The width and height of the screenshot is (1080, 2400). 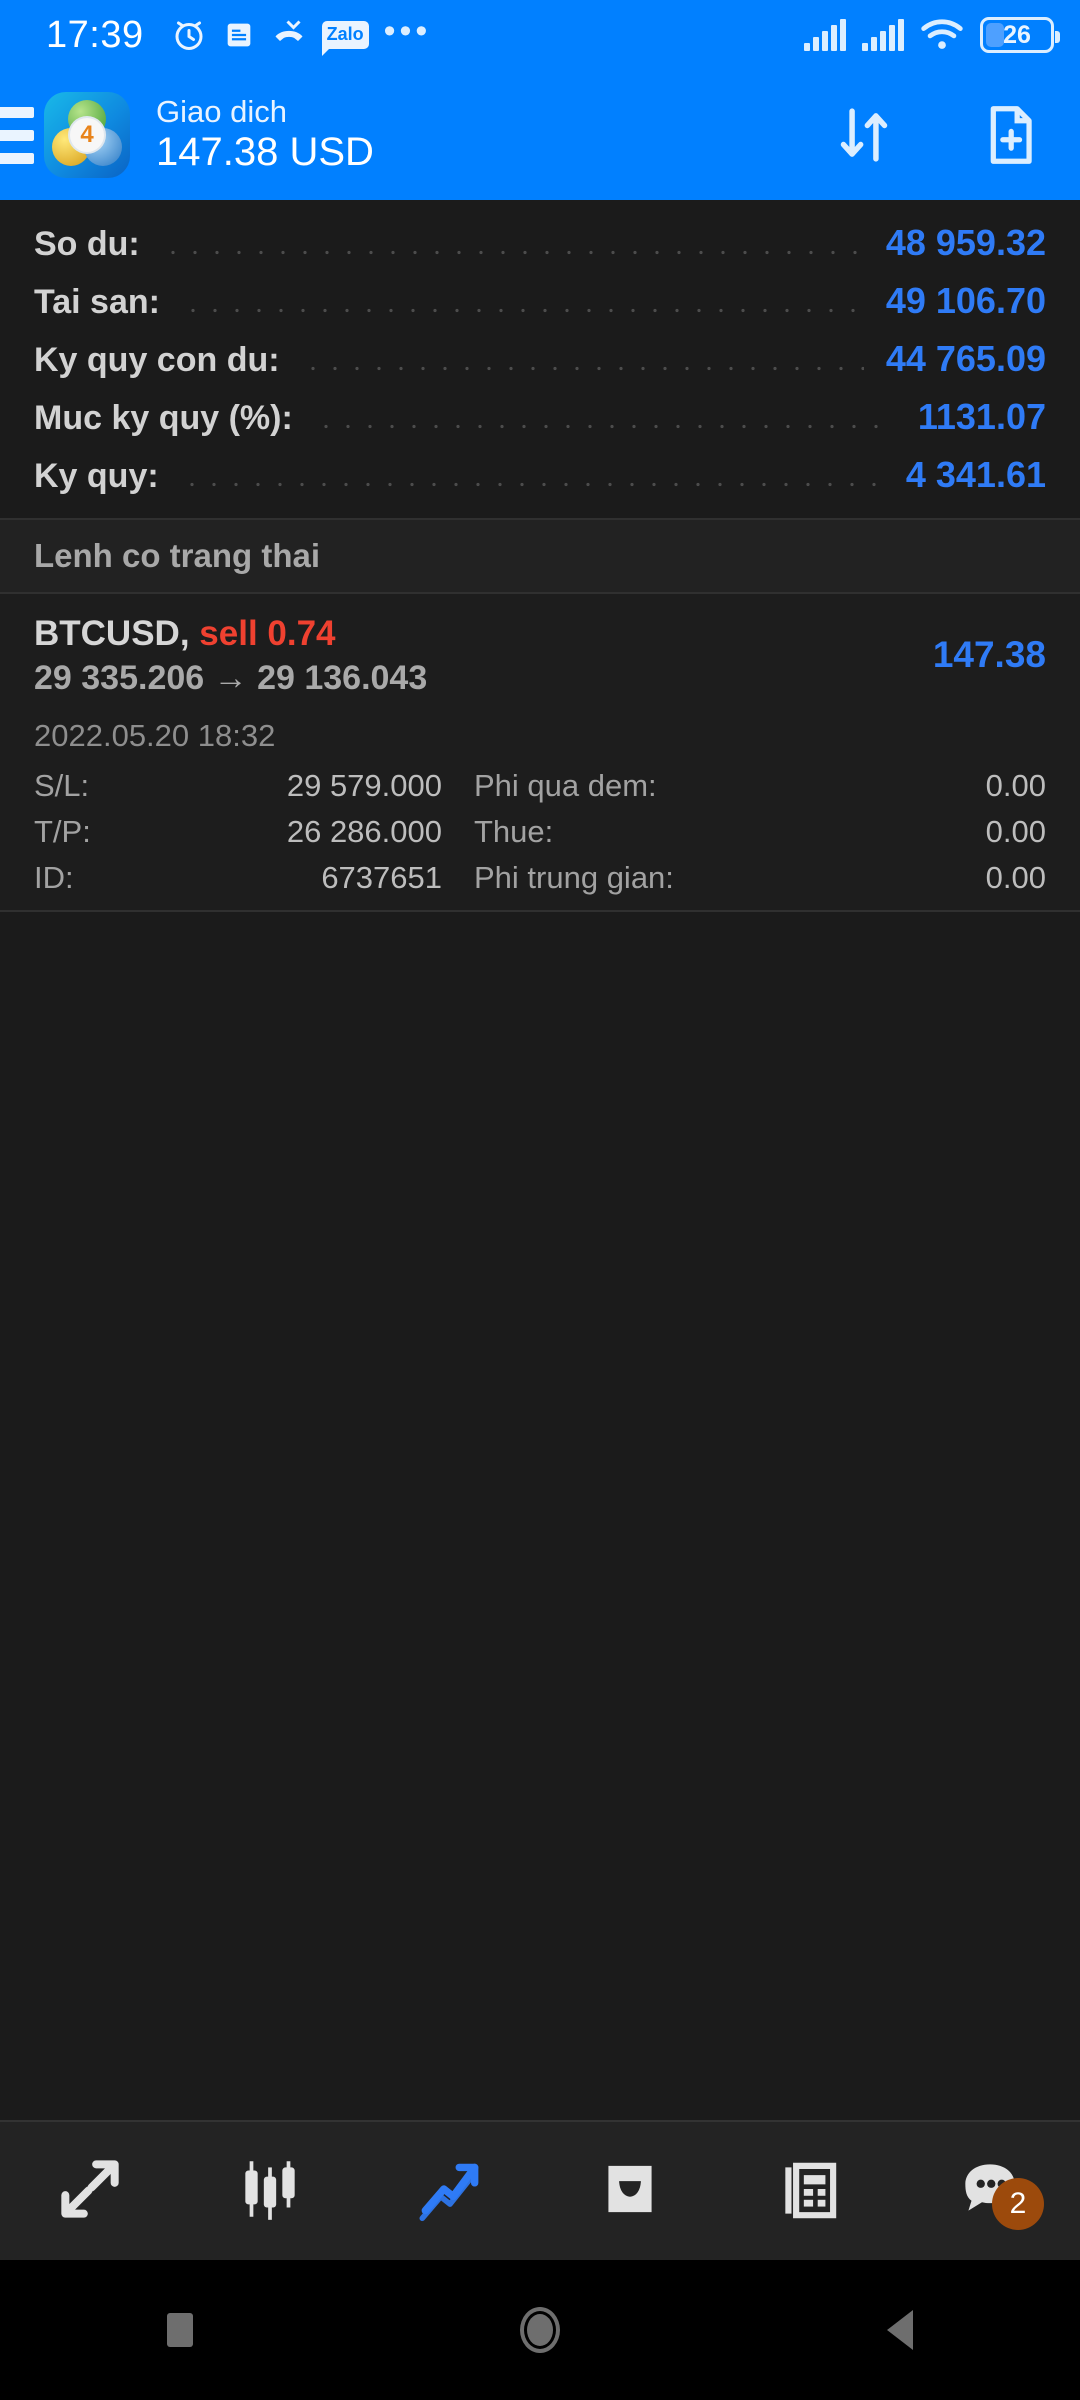 I want to click on nav-item-history, so click(x=630, y=2191).